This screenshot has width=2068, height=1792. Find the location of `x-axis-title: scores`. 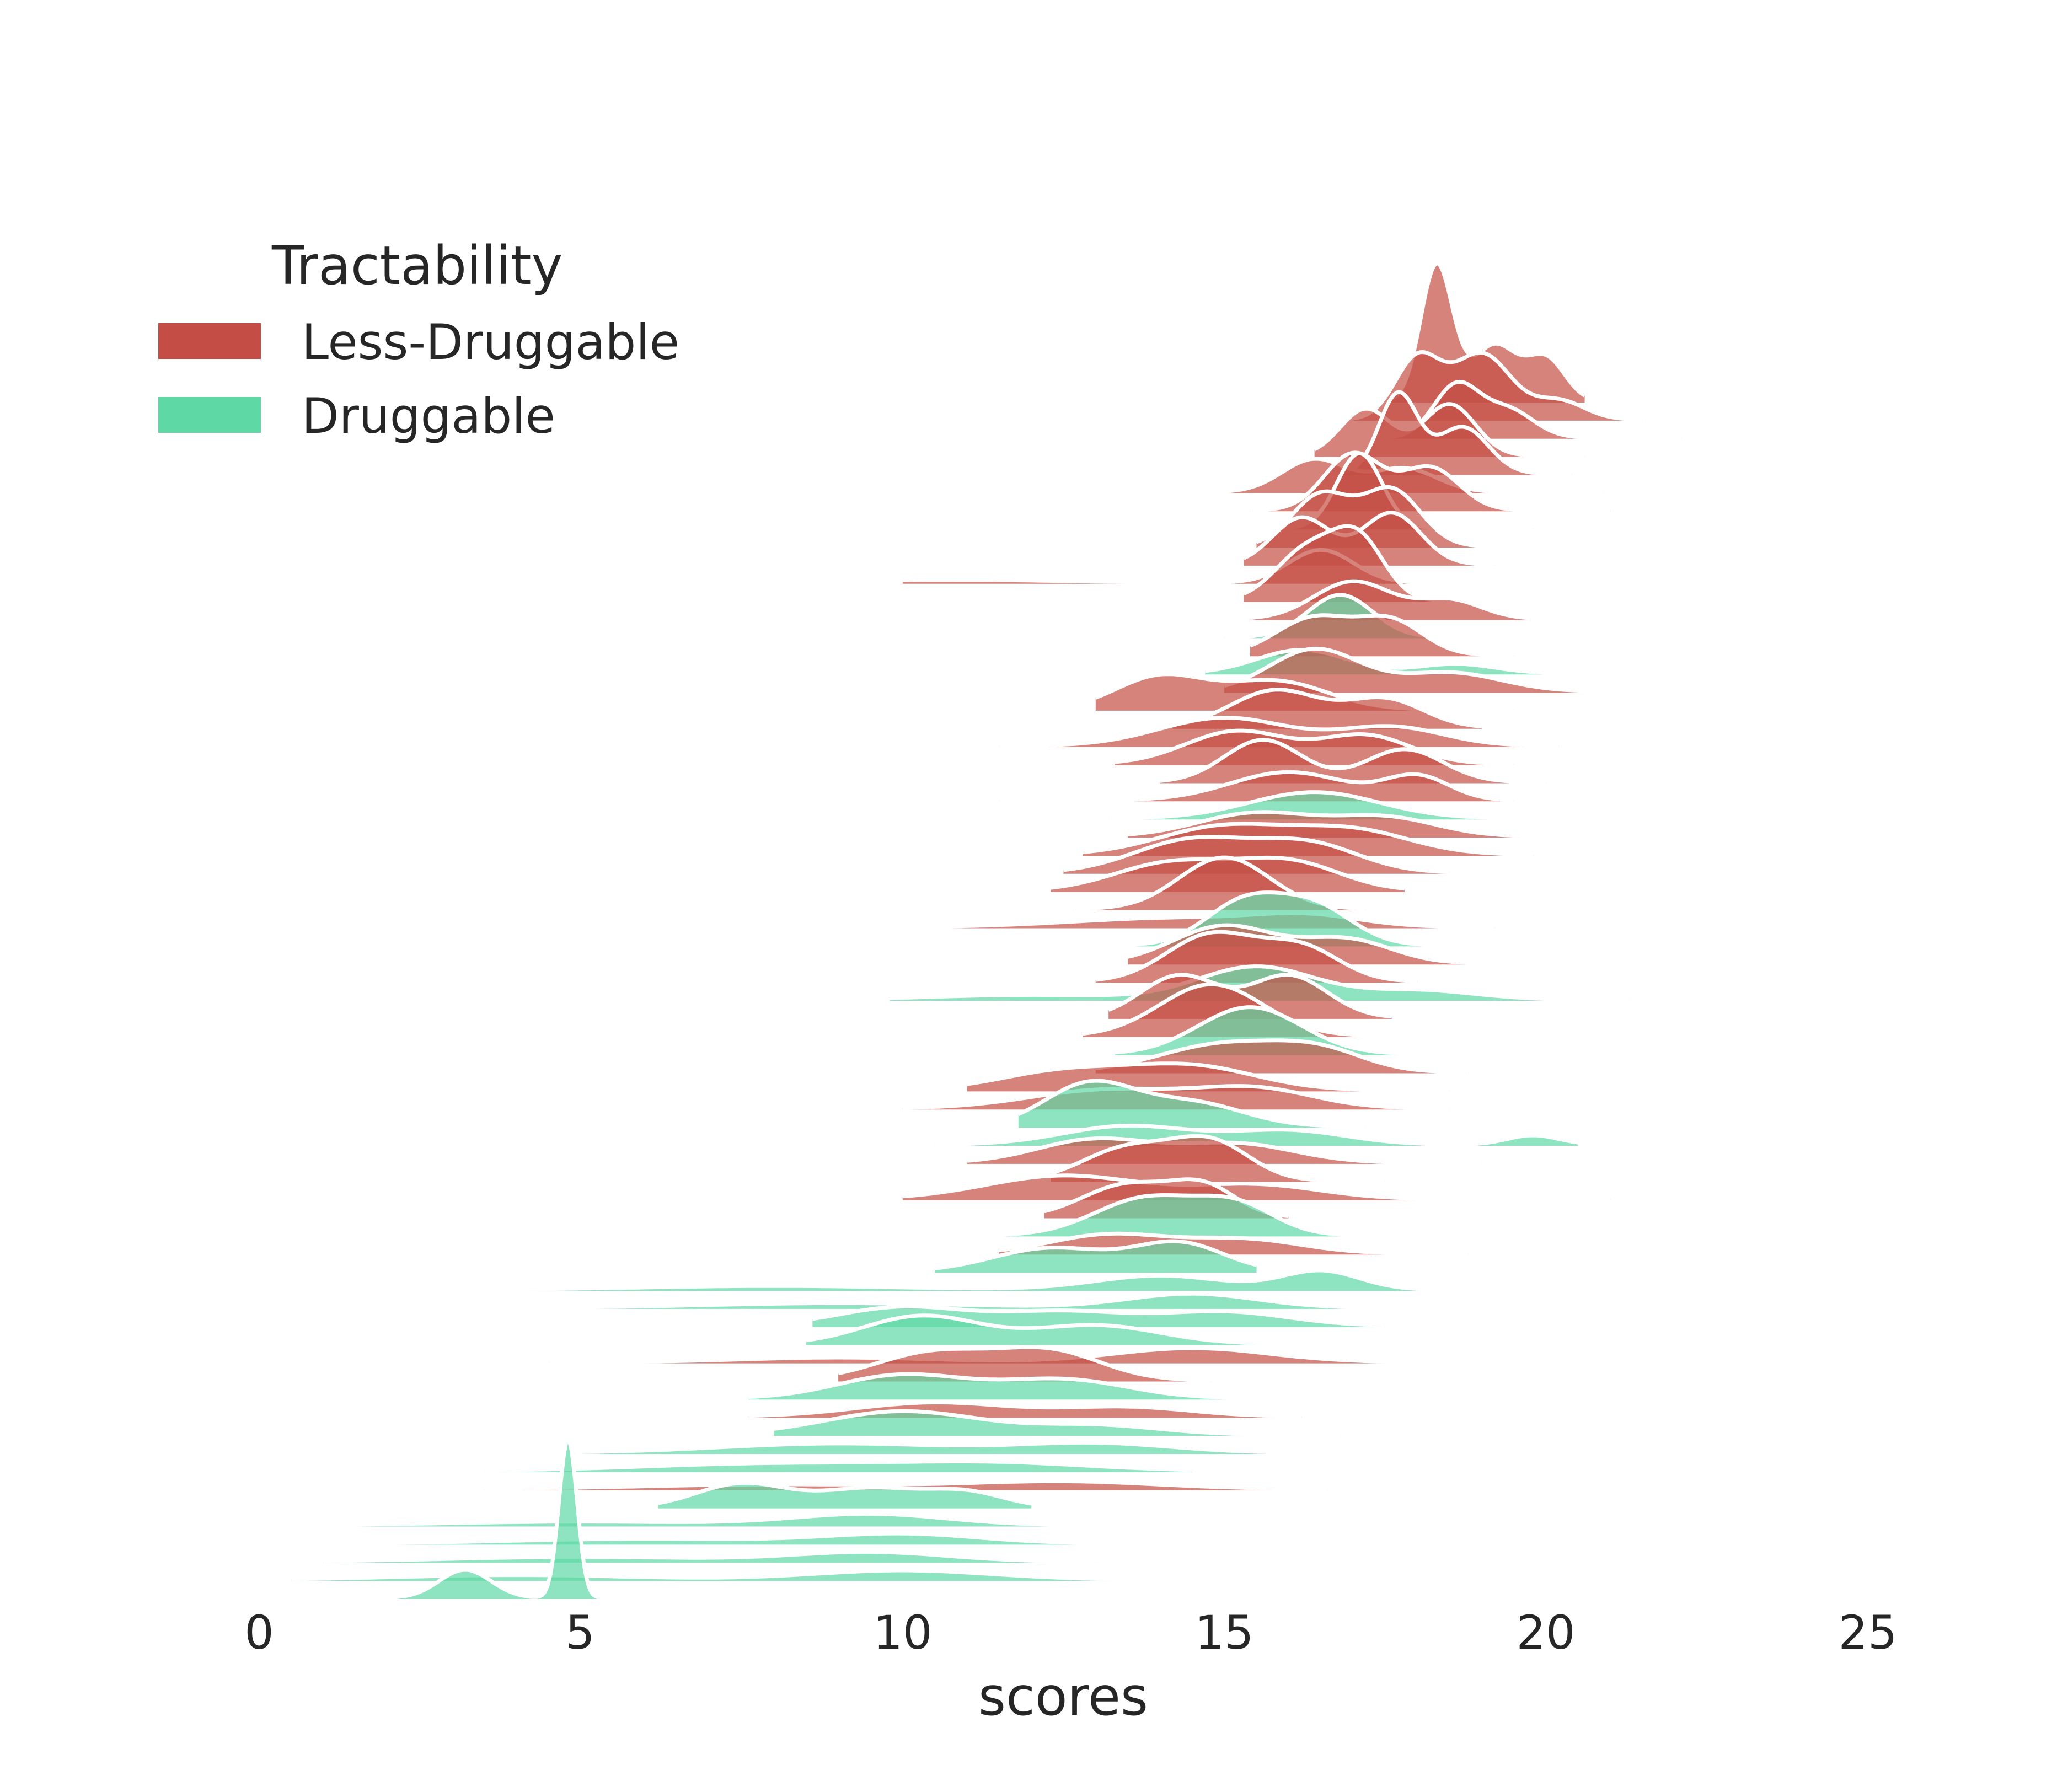

x-axis-title: scores is located at coordinates (1063, 1696).